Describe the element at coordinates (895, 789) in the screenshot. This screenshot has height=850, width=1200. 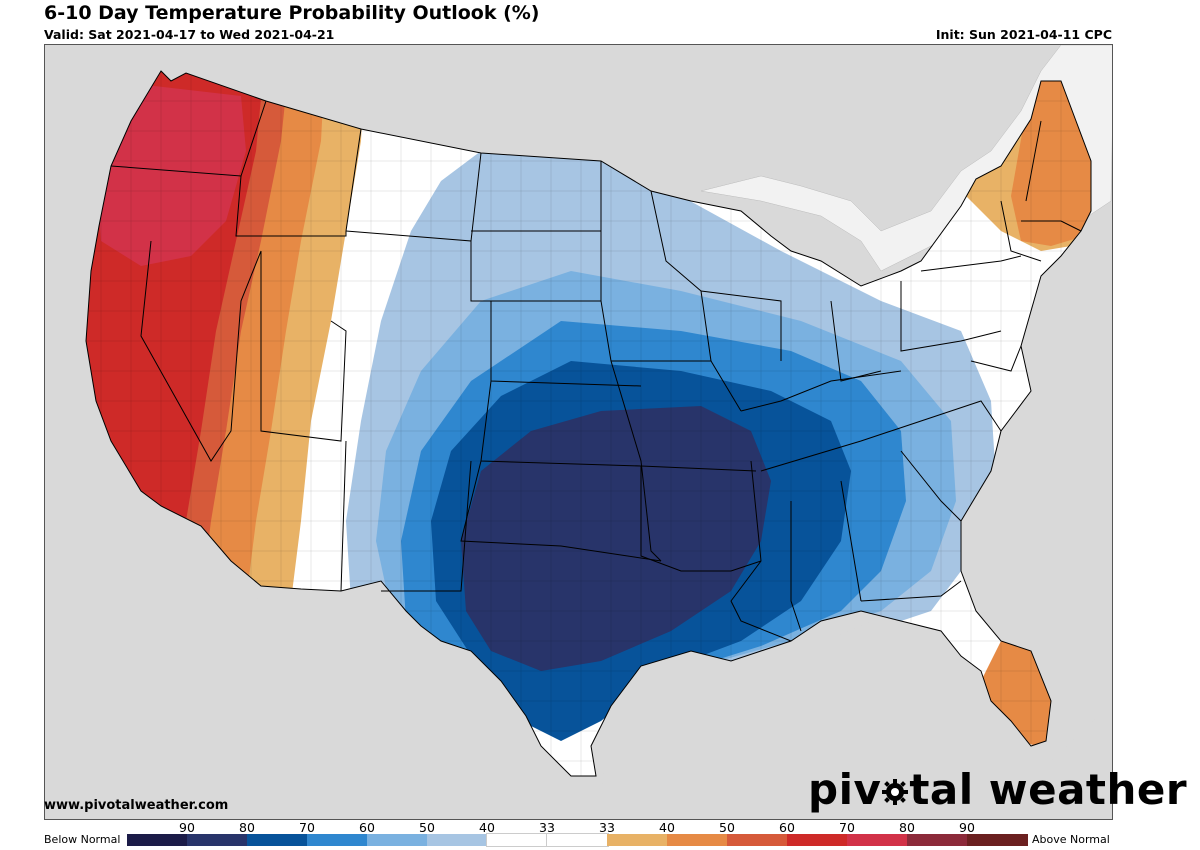
I see `gear-icon` at that location.